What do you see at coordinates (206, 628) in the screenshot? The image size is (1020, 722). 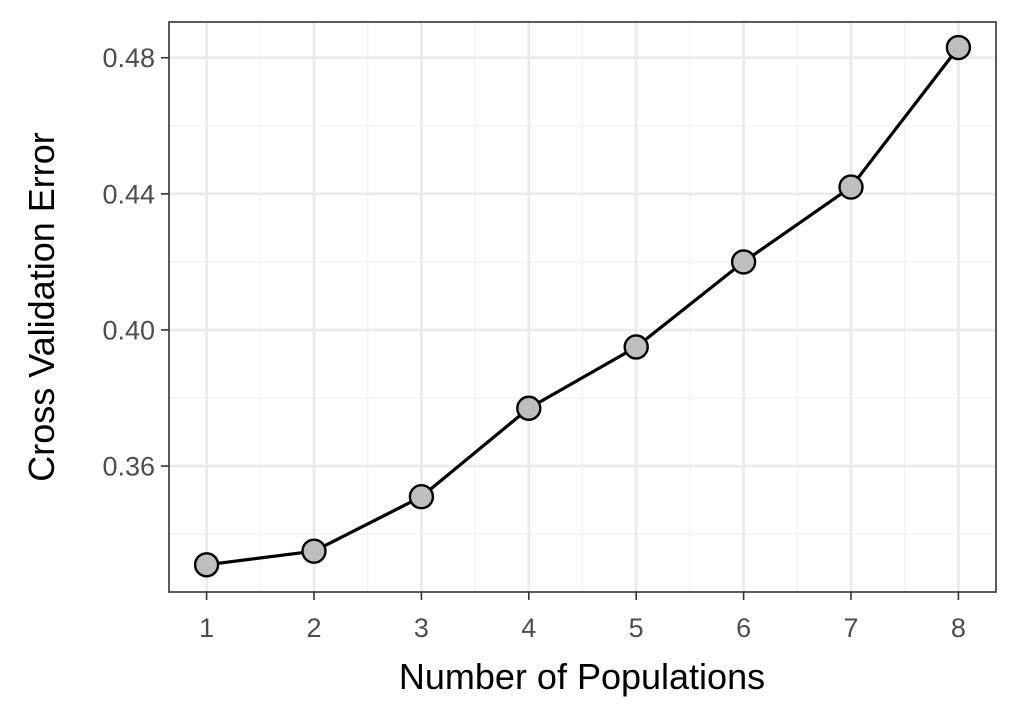 I see `x-tick-label: 1` at bounding box center [206, 628].